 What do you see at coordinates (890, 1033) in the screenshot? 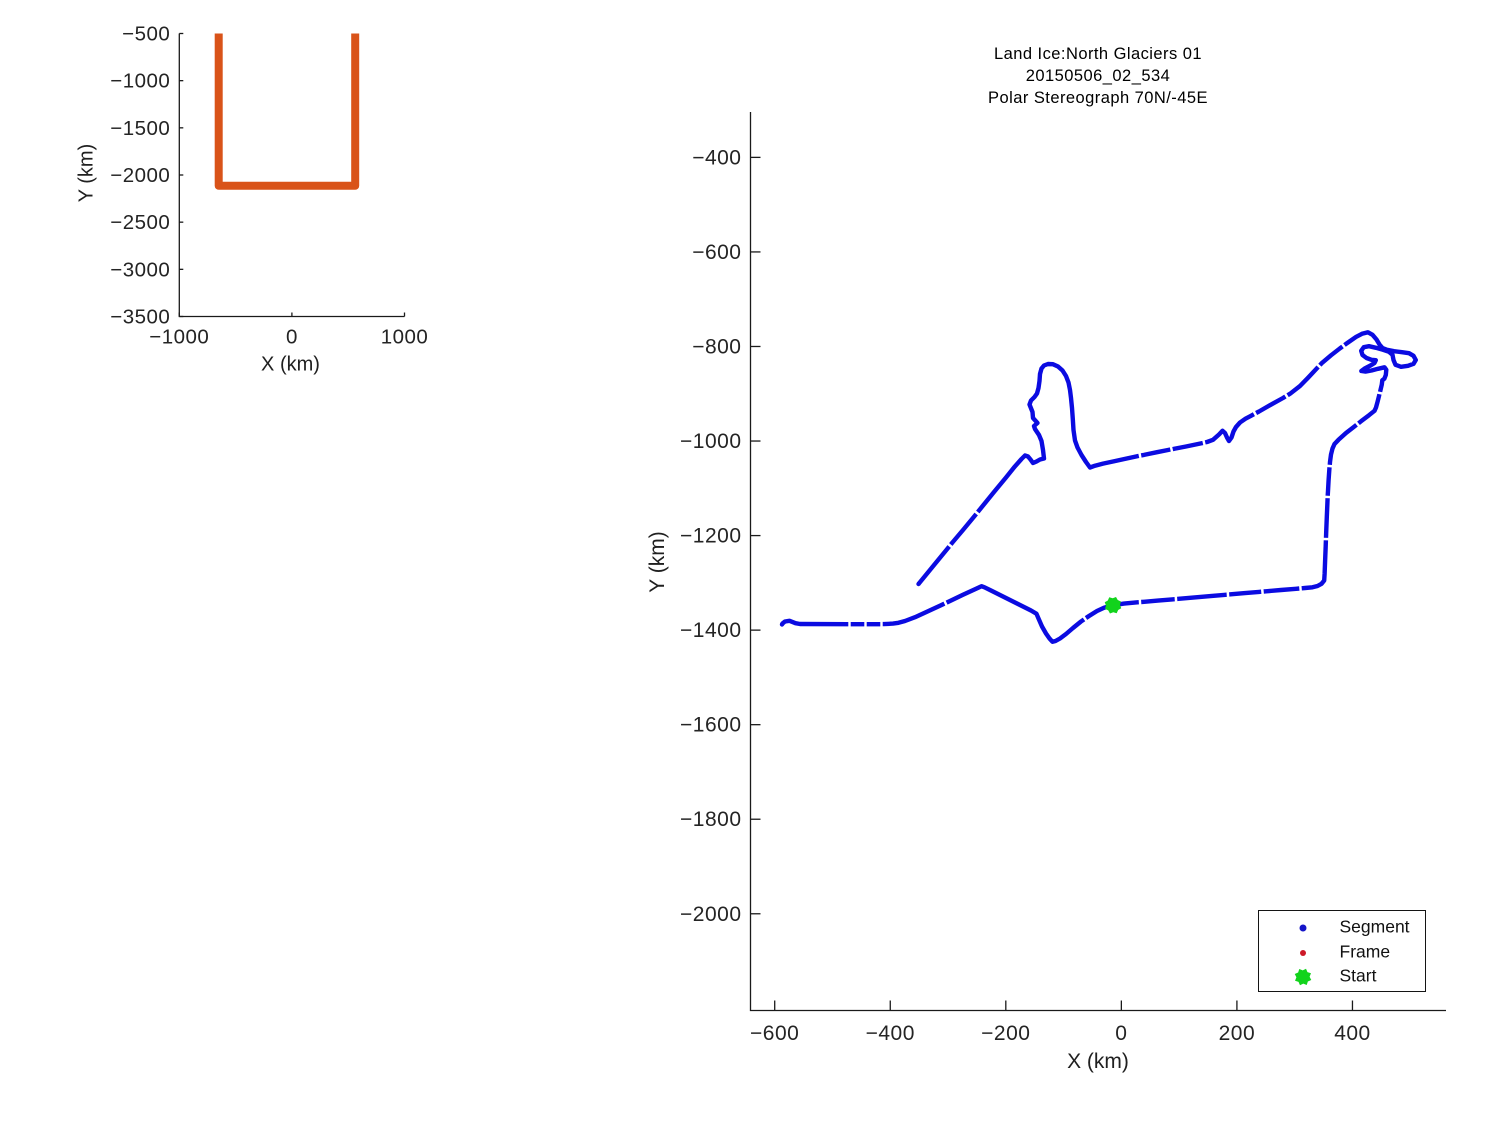
I see `track-x-tick-label: −400` at bounding box center [890, 1033].